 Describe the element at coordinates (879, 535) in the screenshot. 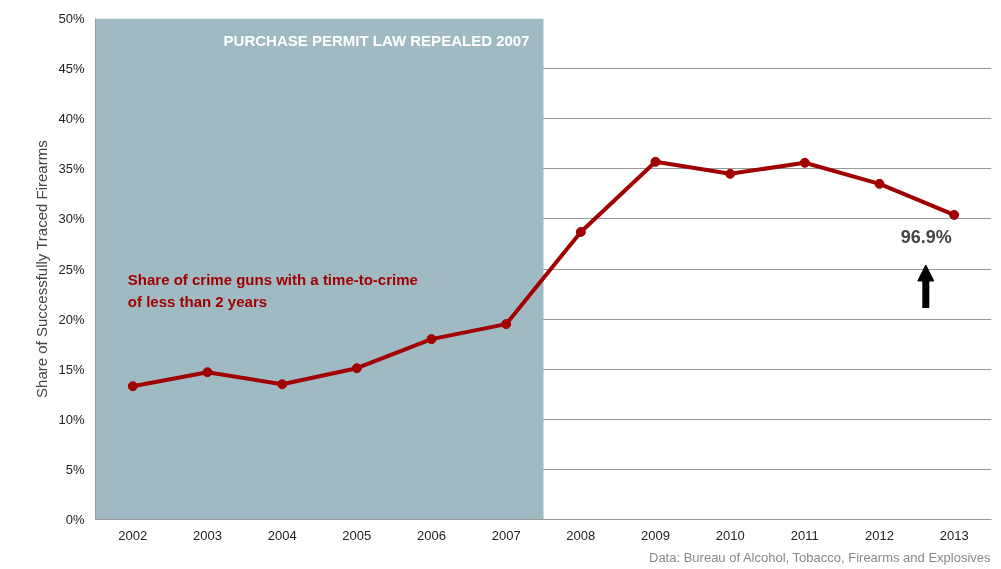

I see `x-tick-label: 2012` at that location.